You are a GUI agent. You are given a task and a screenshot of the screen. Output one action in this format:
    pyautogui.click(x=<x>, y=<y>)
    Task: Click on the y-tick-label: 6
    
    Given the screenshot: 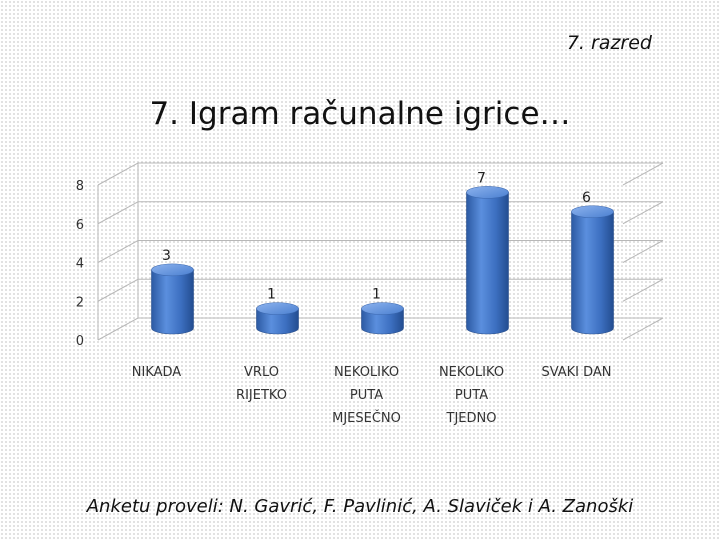 What is the action you would take?
    pyautogui.click(x=80, y=225)
    